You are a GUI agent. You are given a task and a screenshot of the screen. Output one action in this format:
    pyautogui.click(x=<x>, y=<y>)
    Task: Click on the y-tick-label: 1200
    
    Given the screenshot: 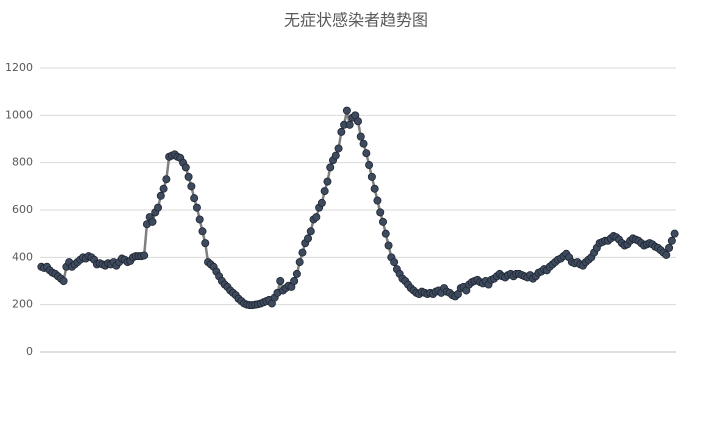 What is the action you would take?
    pyautogui.click(x=19, y=67)
    